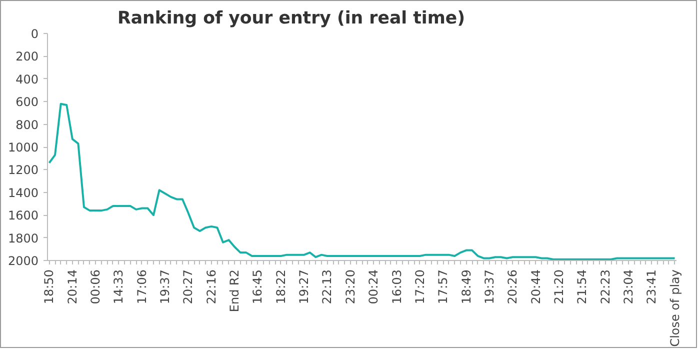 The image size is (699, 350). Describe the element at coordinates (605, 286) in the screenshot. I see `x-tick-label: 22:23` at that location.